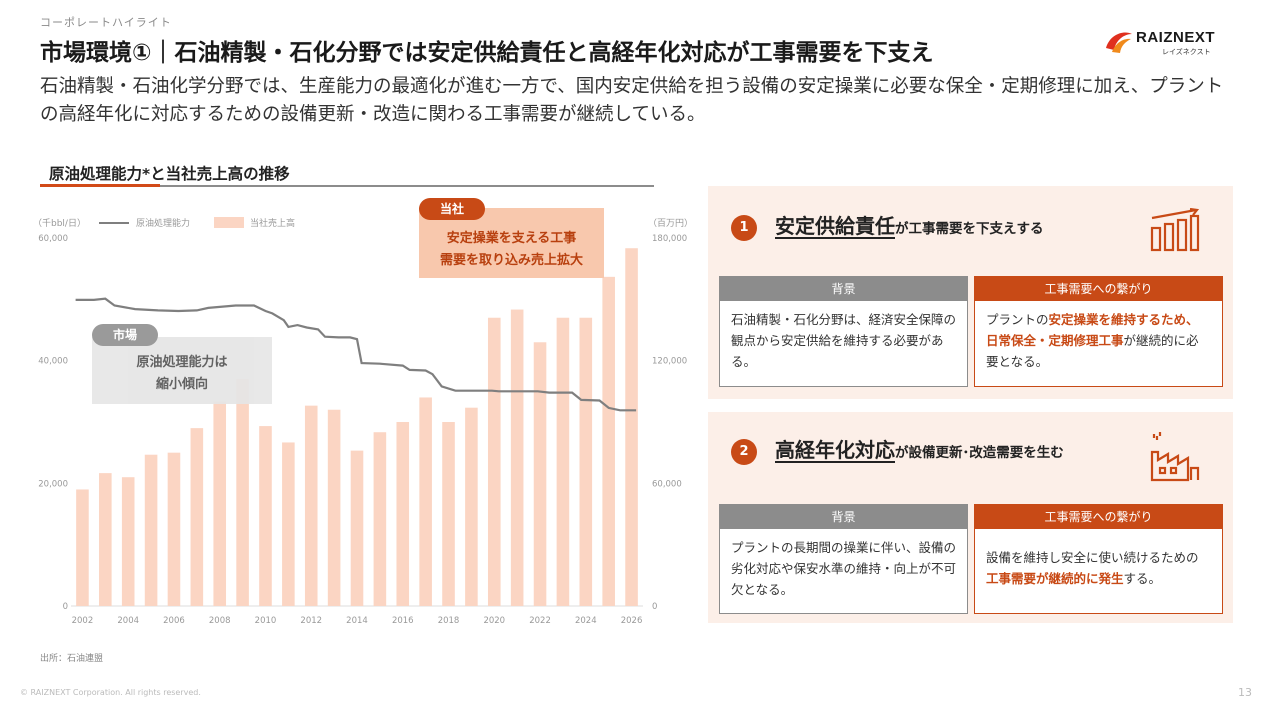  Describe the element at coordinates (83, 621) in the screenshot. I see `x-tick-label: 2002` at that location.